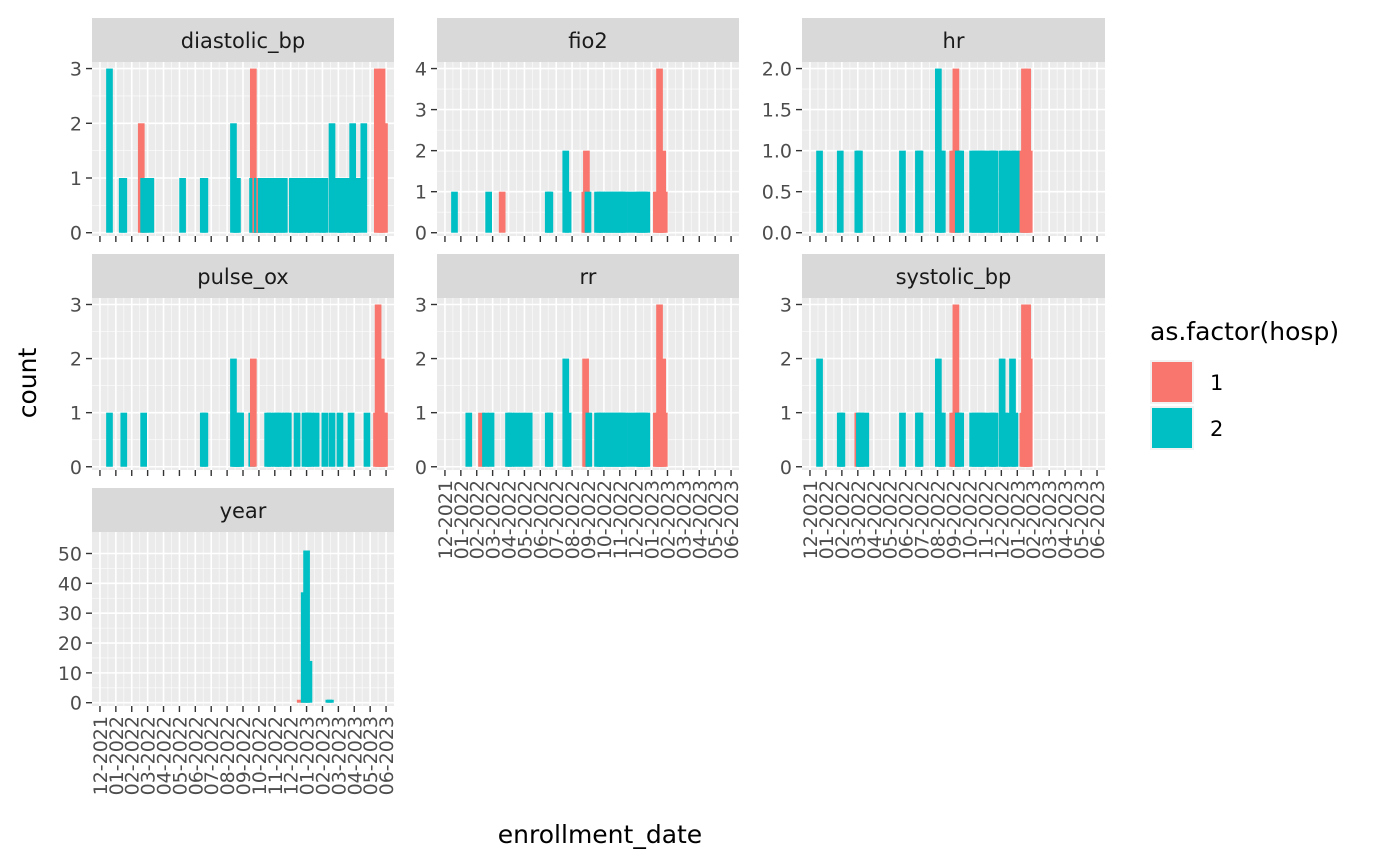 The image size is (1400, 865). What do you see at coordinates (732, 519) in the screenshot?
I see `x-tick-label: 06-2023` at bounding box center [732, 519].